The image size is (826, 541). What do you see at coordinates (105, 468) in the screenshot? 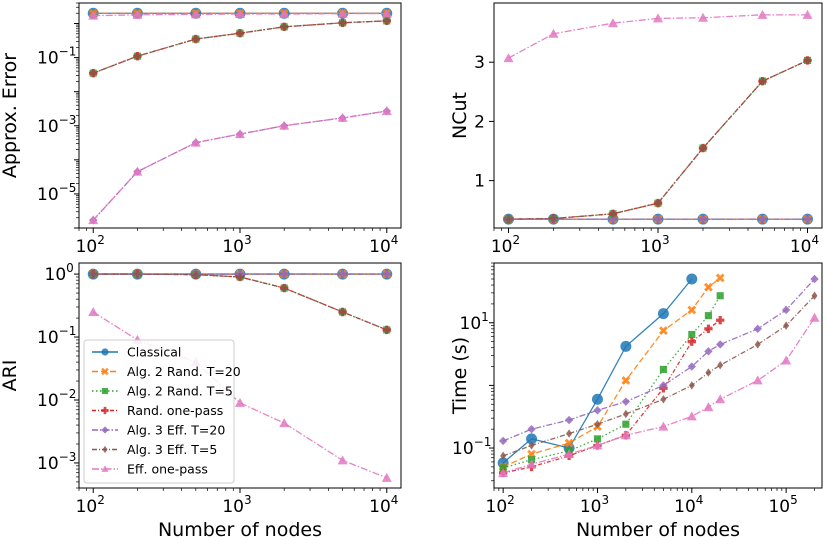
I see `legend-marker-eff-one-pass` at bounding box center [105, 468].